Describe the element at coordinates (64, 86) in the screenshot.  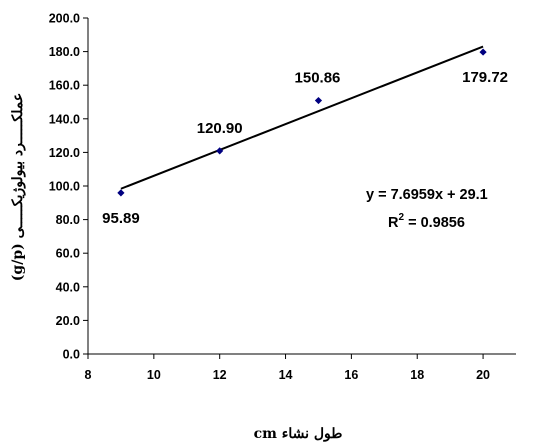
I see `y-tick-label: 160.0` at that location.